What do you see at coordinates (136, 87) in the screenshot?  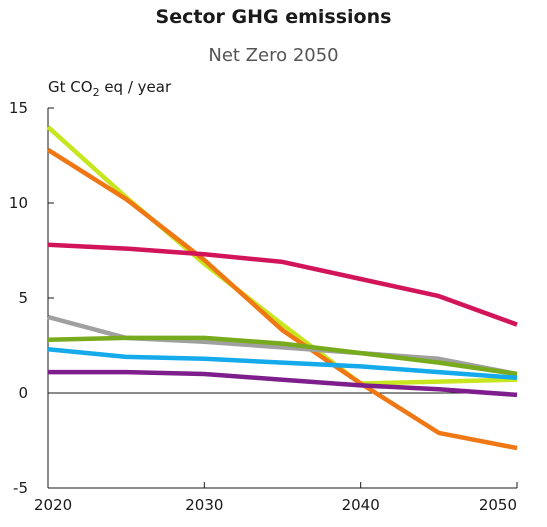 I see `y-axis-label-suffix: eq / year` at bounding box center [136, 87].